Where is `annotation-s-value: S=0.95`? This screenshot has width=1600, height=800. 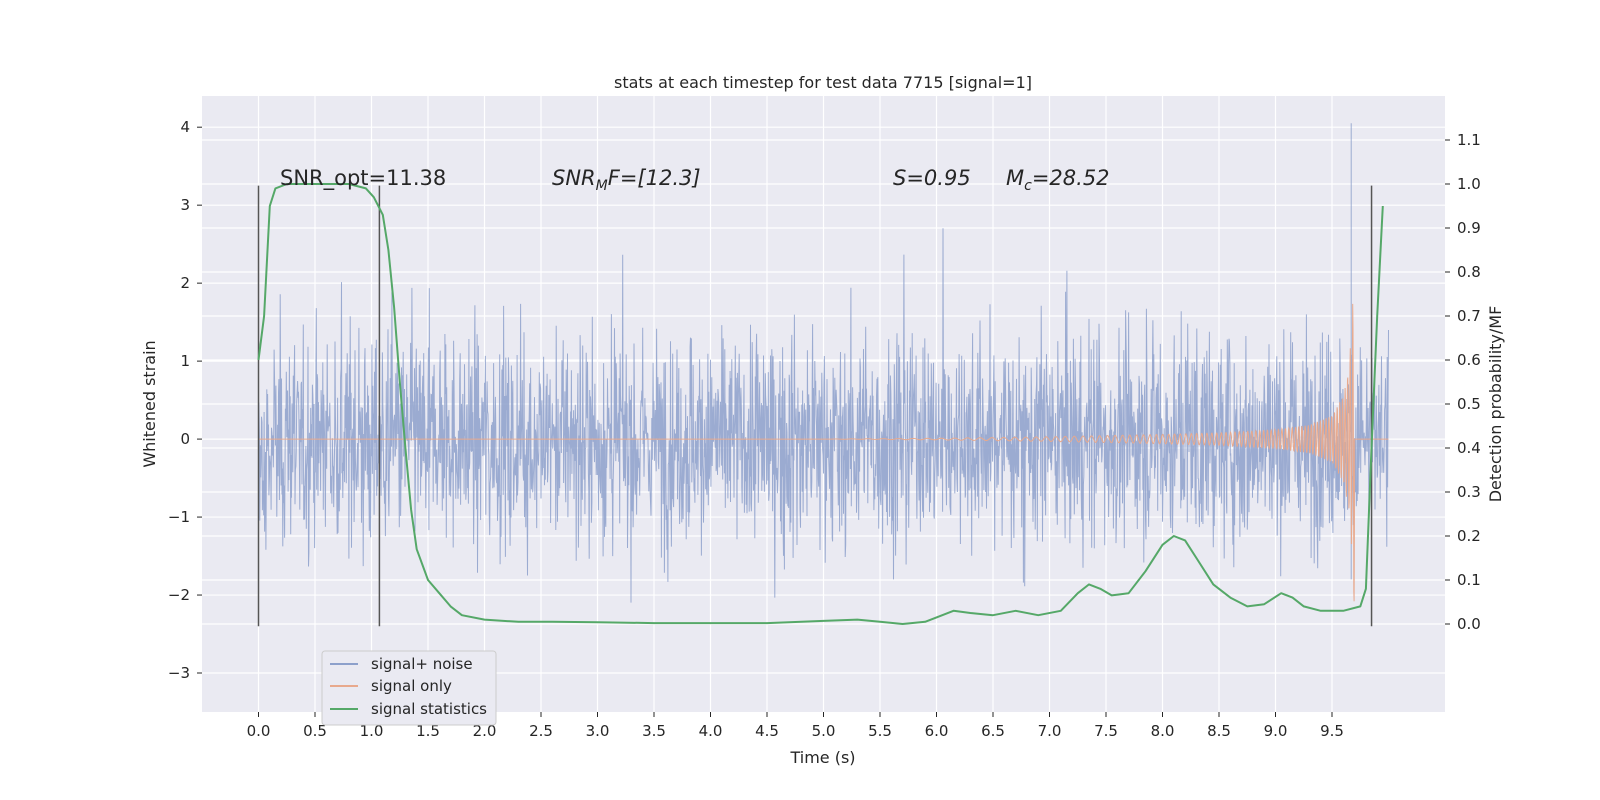
annotation-s-value: S=0.95 is located at coordinates (932, 178).